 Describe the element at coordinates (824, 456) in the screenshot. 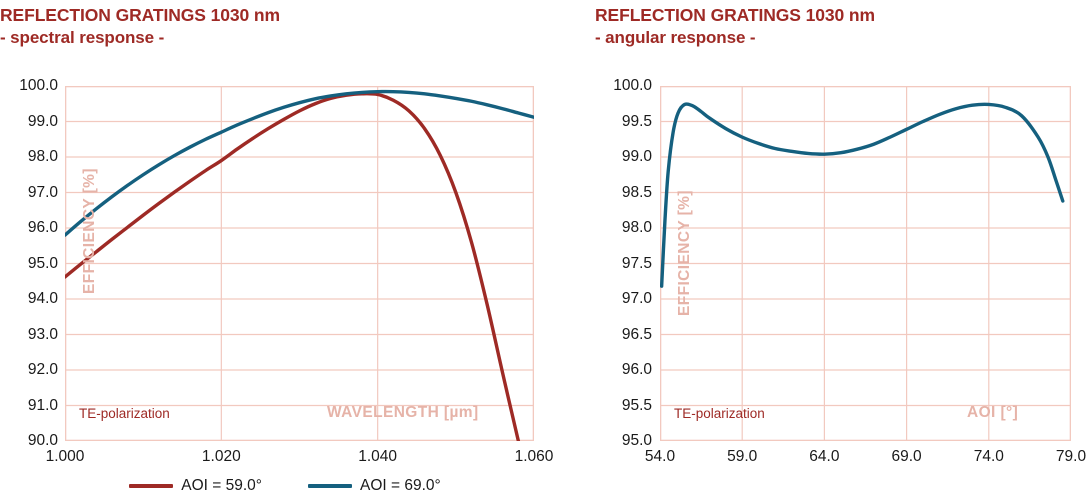

I see `x-tick-label: 64.0` at that location.